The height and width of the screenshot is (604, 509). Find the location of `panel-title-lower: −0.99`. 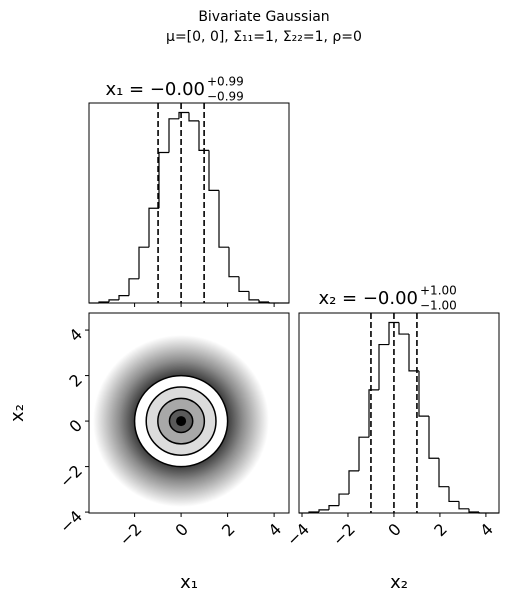

panel-title-lower: −0.99 is located at coordinates (225, 97).